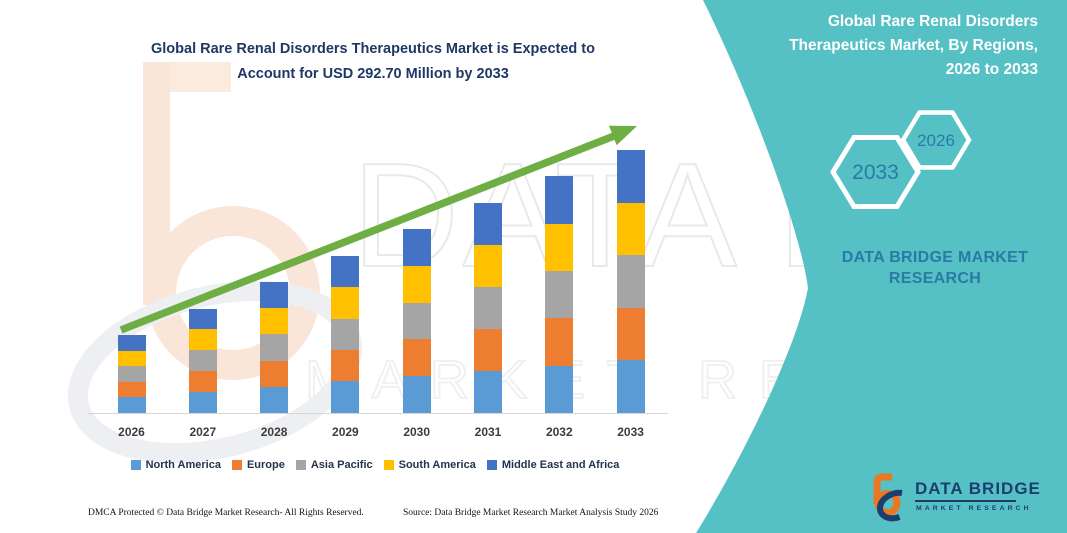 This screenshot has height=533, width=1067. What do you see at coordinates (345, 303) in the screenshot?
I see `bar-segment-south-america-2029` at bounding box center [345, 303].